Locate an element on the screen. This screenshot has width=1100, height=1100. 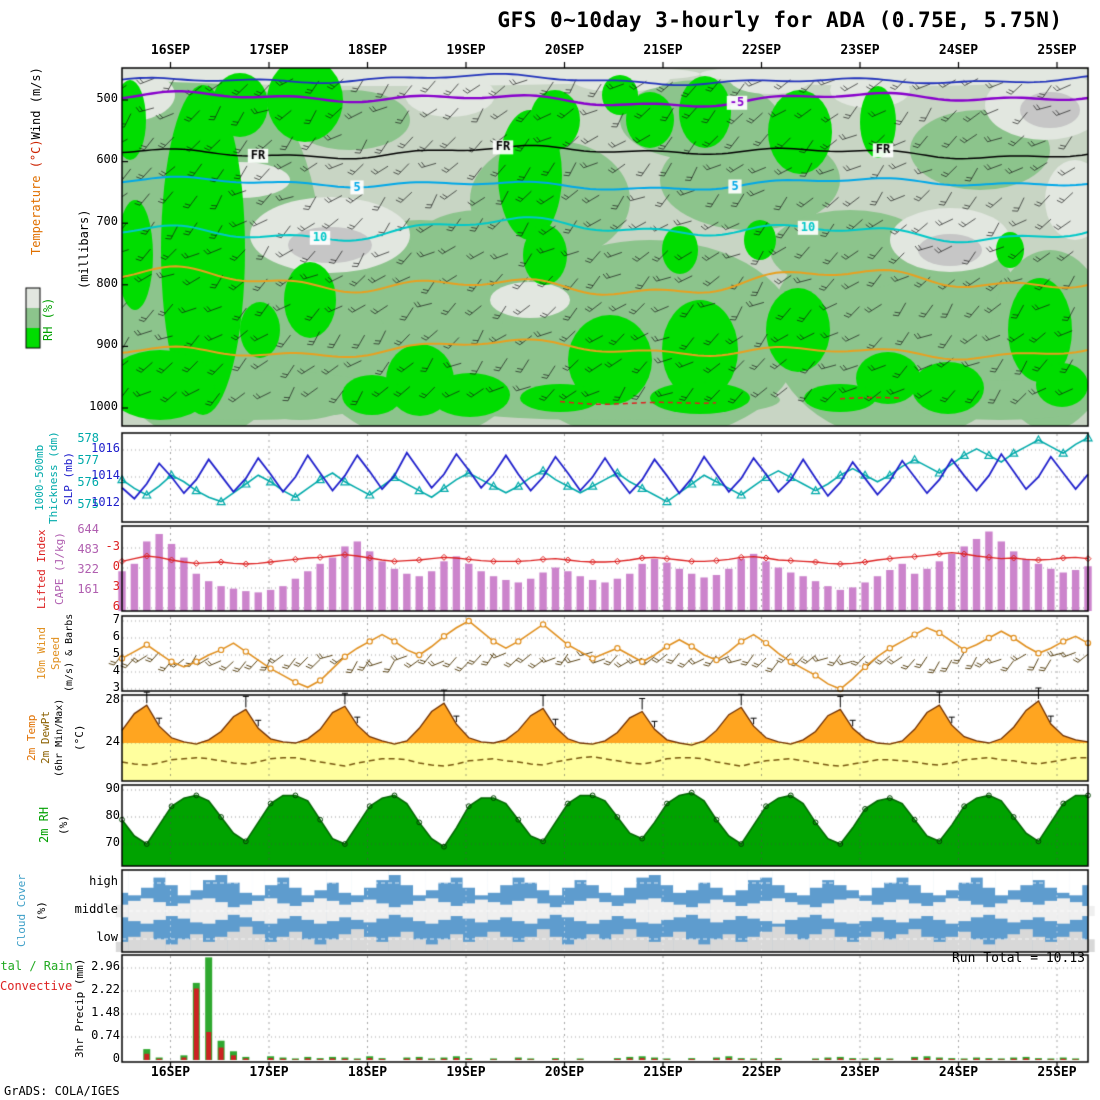
axis-label-horizontal: Convective is located at coordinates (36, 986).